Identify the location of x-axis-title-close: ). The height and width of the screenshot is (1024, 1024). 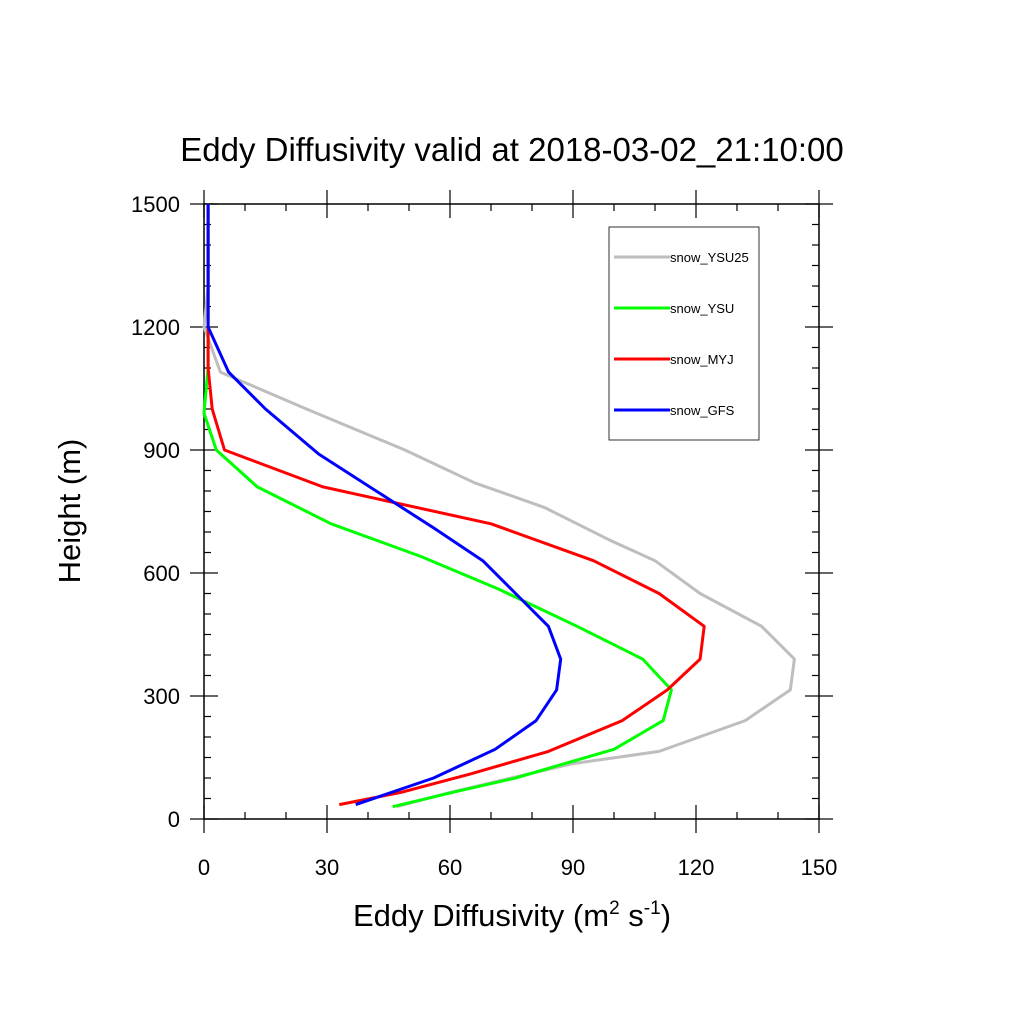
(666, 915).